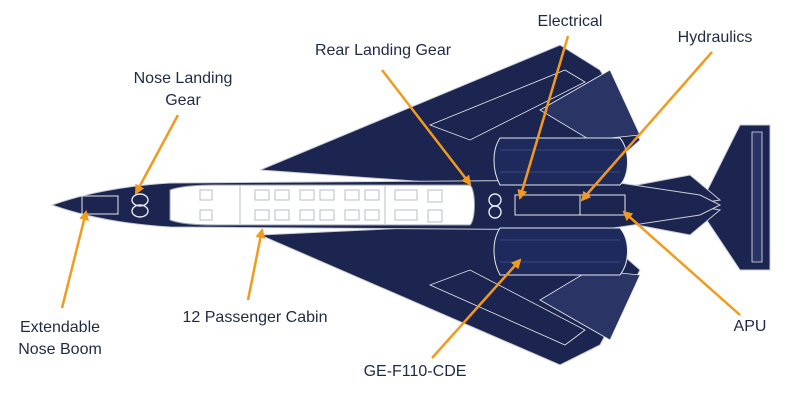 The width and height of the screenshot is (791, 400). Describe the element at coordinates (322, 205) in the screenshot. I see `passenger-cabin` at that location.